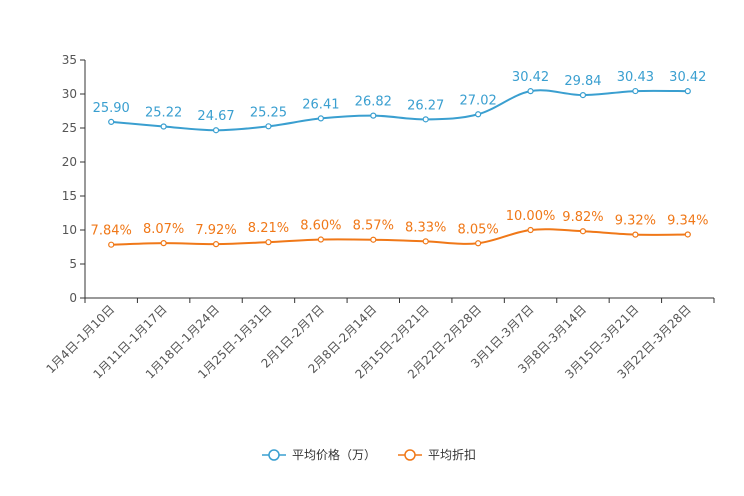 The image size is (744, 496). Describe the element at coordinates (582, 217) in the screenshot. I see `data-label: 9.82%` at that location.